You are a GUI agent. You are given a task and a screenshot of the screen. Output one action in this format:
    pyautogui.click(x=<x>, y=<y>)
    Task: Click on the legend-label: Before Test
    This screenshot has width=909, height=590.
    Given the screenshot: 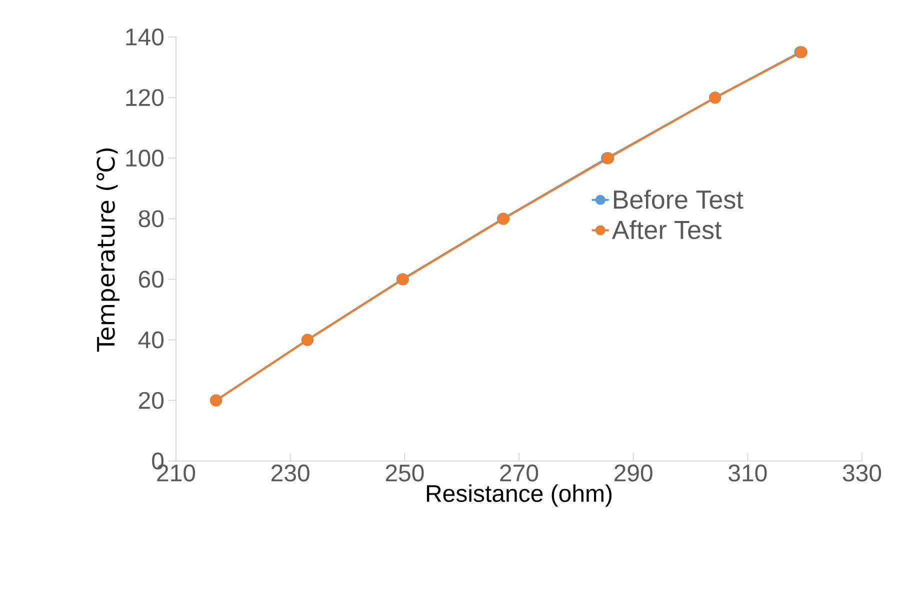 What is the action you would take?
    pyautogui.click(x=679, y=199)
    